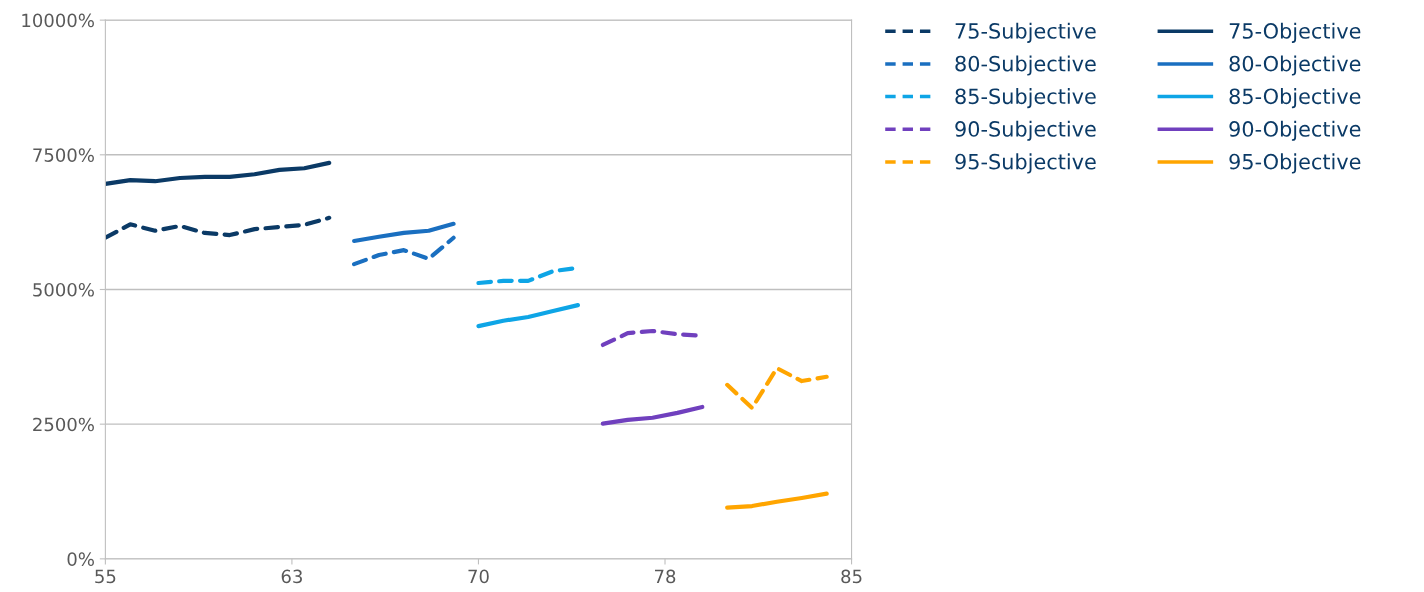  What do you see at coordinates (1295, 65) in the screenshot?
I see `legend-label: 80-Objective` at bounding box center [1295, 65].